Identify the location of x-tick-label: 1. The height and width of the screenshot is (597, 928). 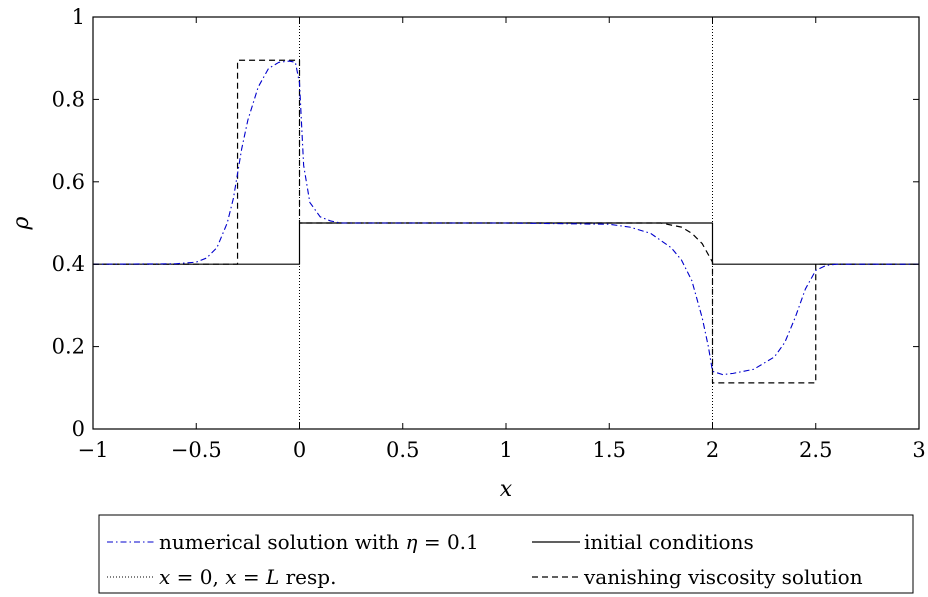
(505, 450).